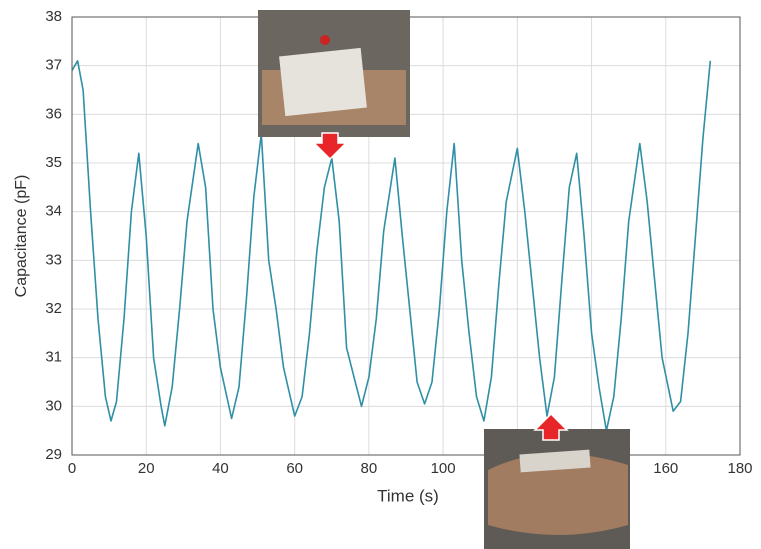 The height and width of the screenshot is (549, 761). I want to click on x-tick-label: 80, so click(369, 468).